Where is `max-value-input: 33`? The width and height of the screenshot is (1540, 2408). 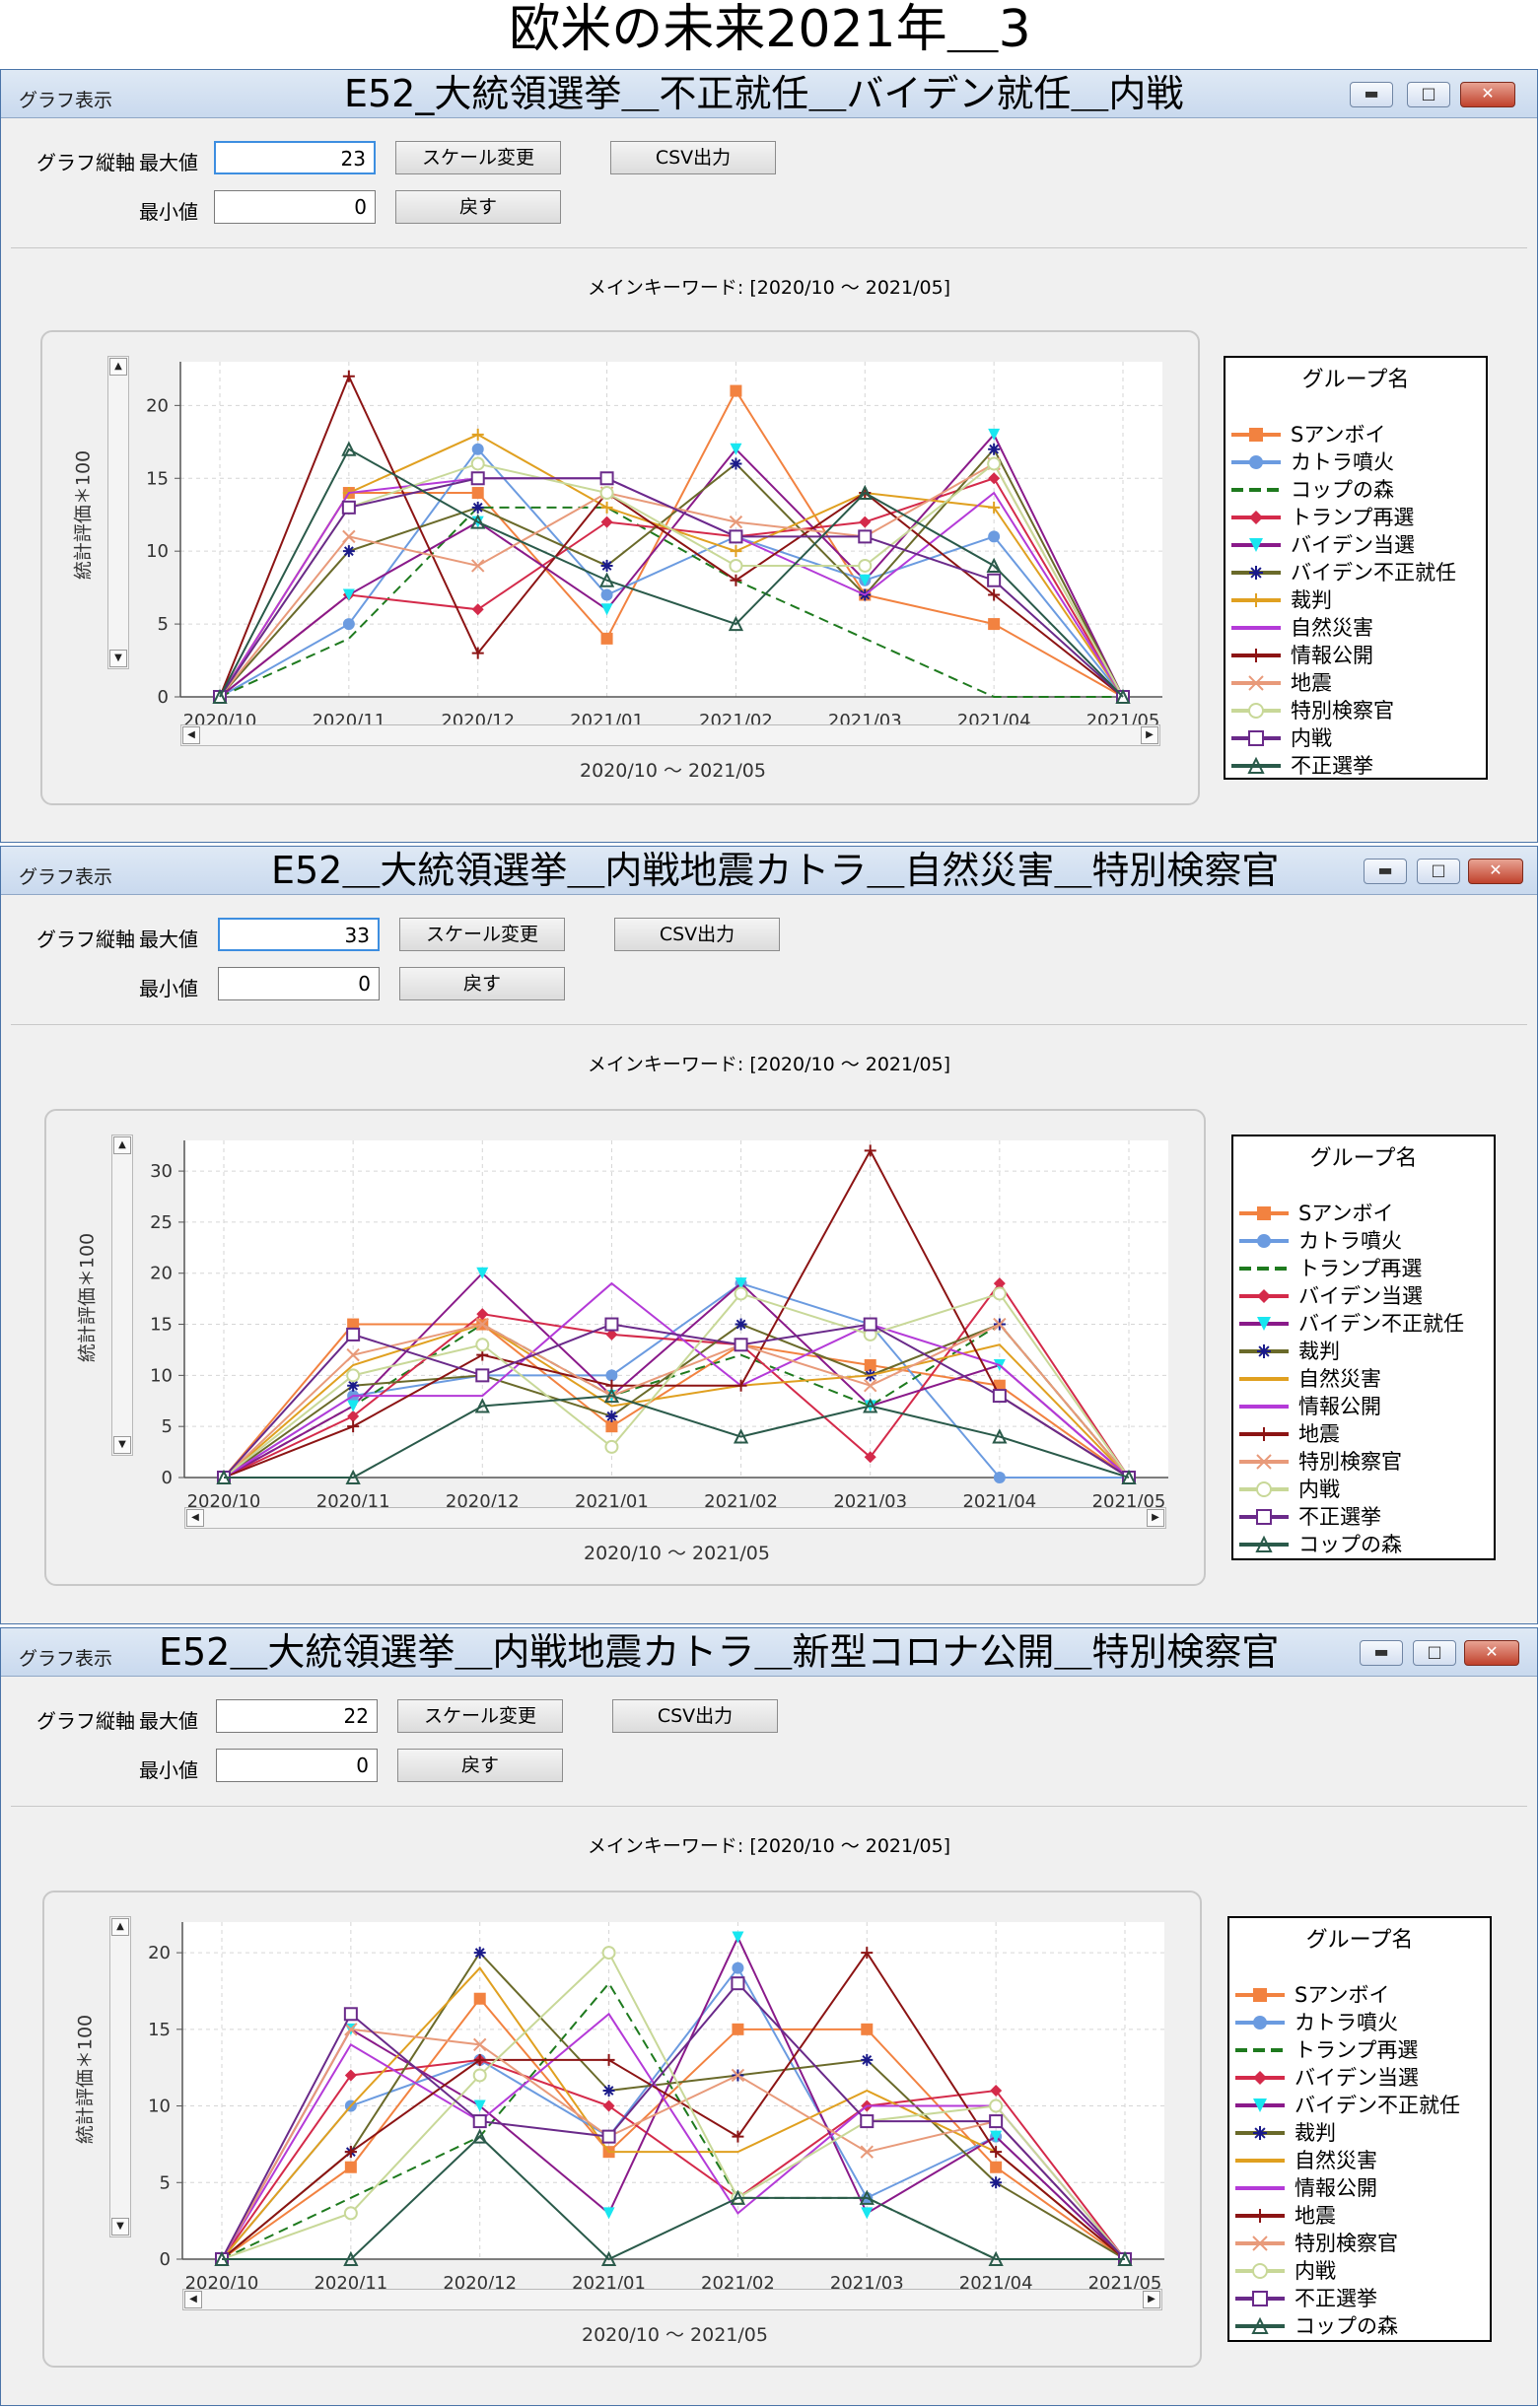 max-value-input: 33 is located at coordinates (299, 934).